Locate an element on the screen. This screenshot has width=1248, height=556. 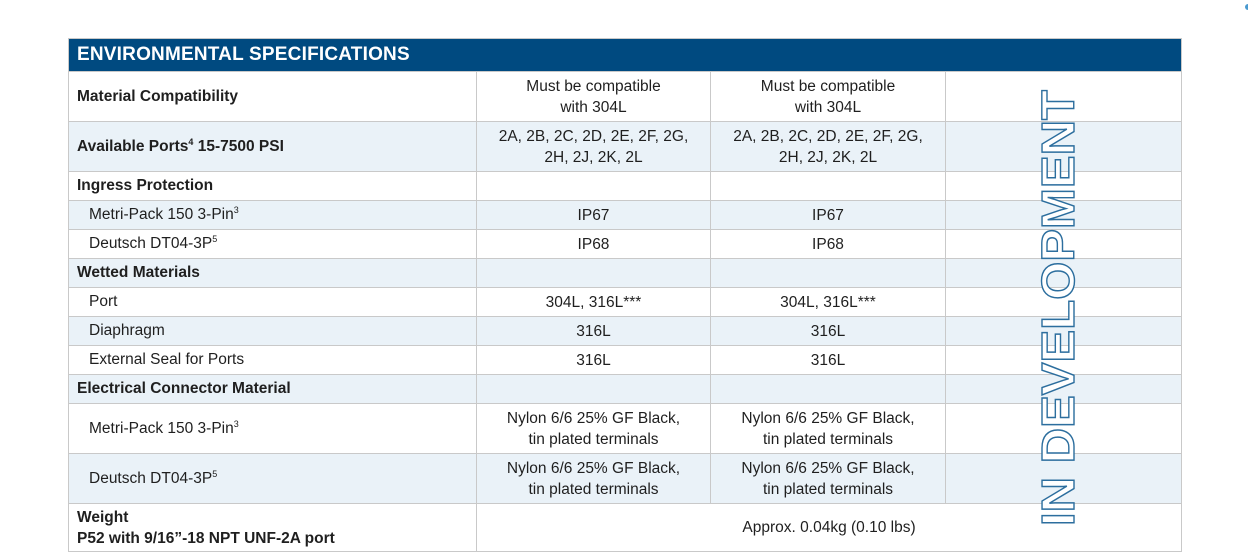
row-label: Port is located at coordinates (272, 302).